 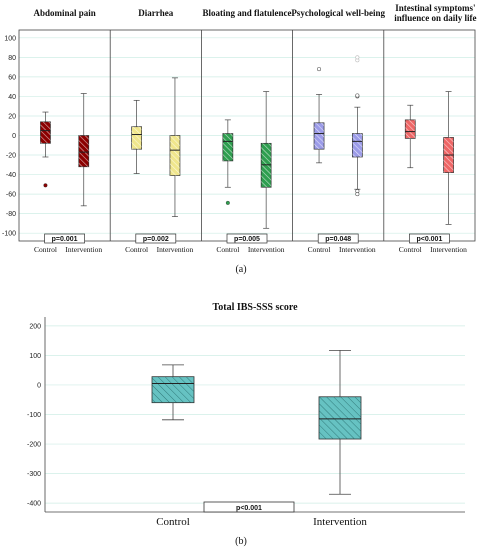 I want to click on y-tick-label: 60, so click(x=12, y=77).